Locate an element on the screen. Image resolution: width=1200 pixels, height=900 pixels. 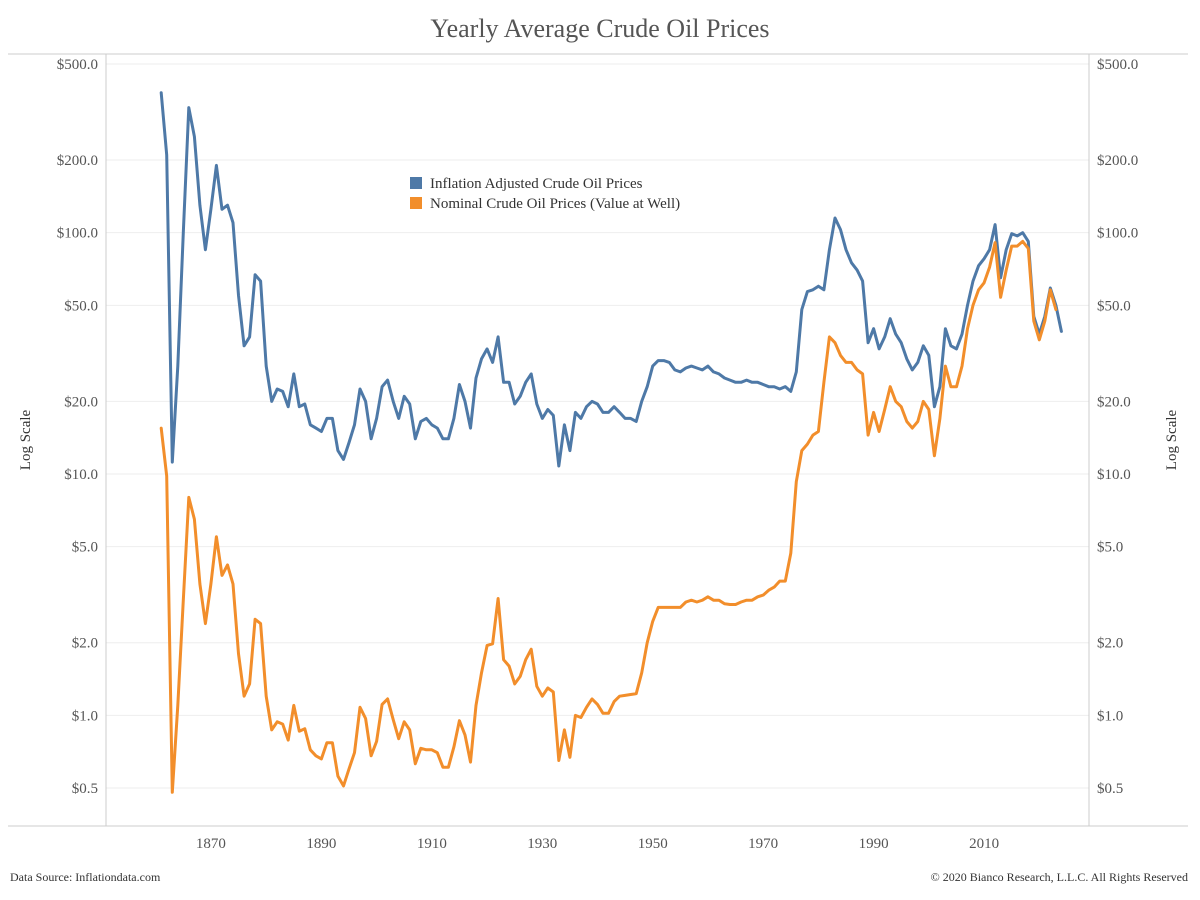
x-tick-label: 1950 is located at coordinates (653, 844).